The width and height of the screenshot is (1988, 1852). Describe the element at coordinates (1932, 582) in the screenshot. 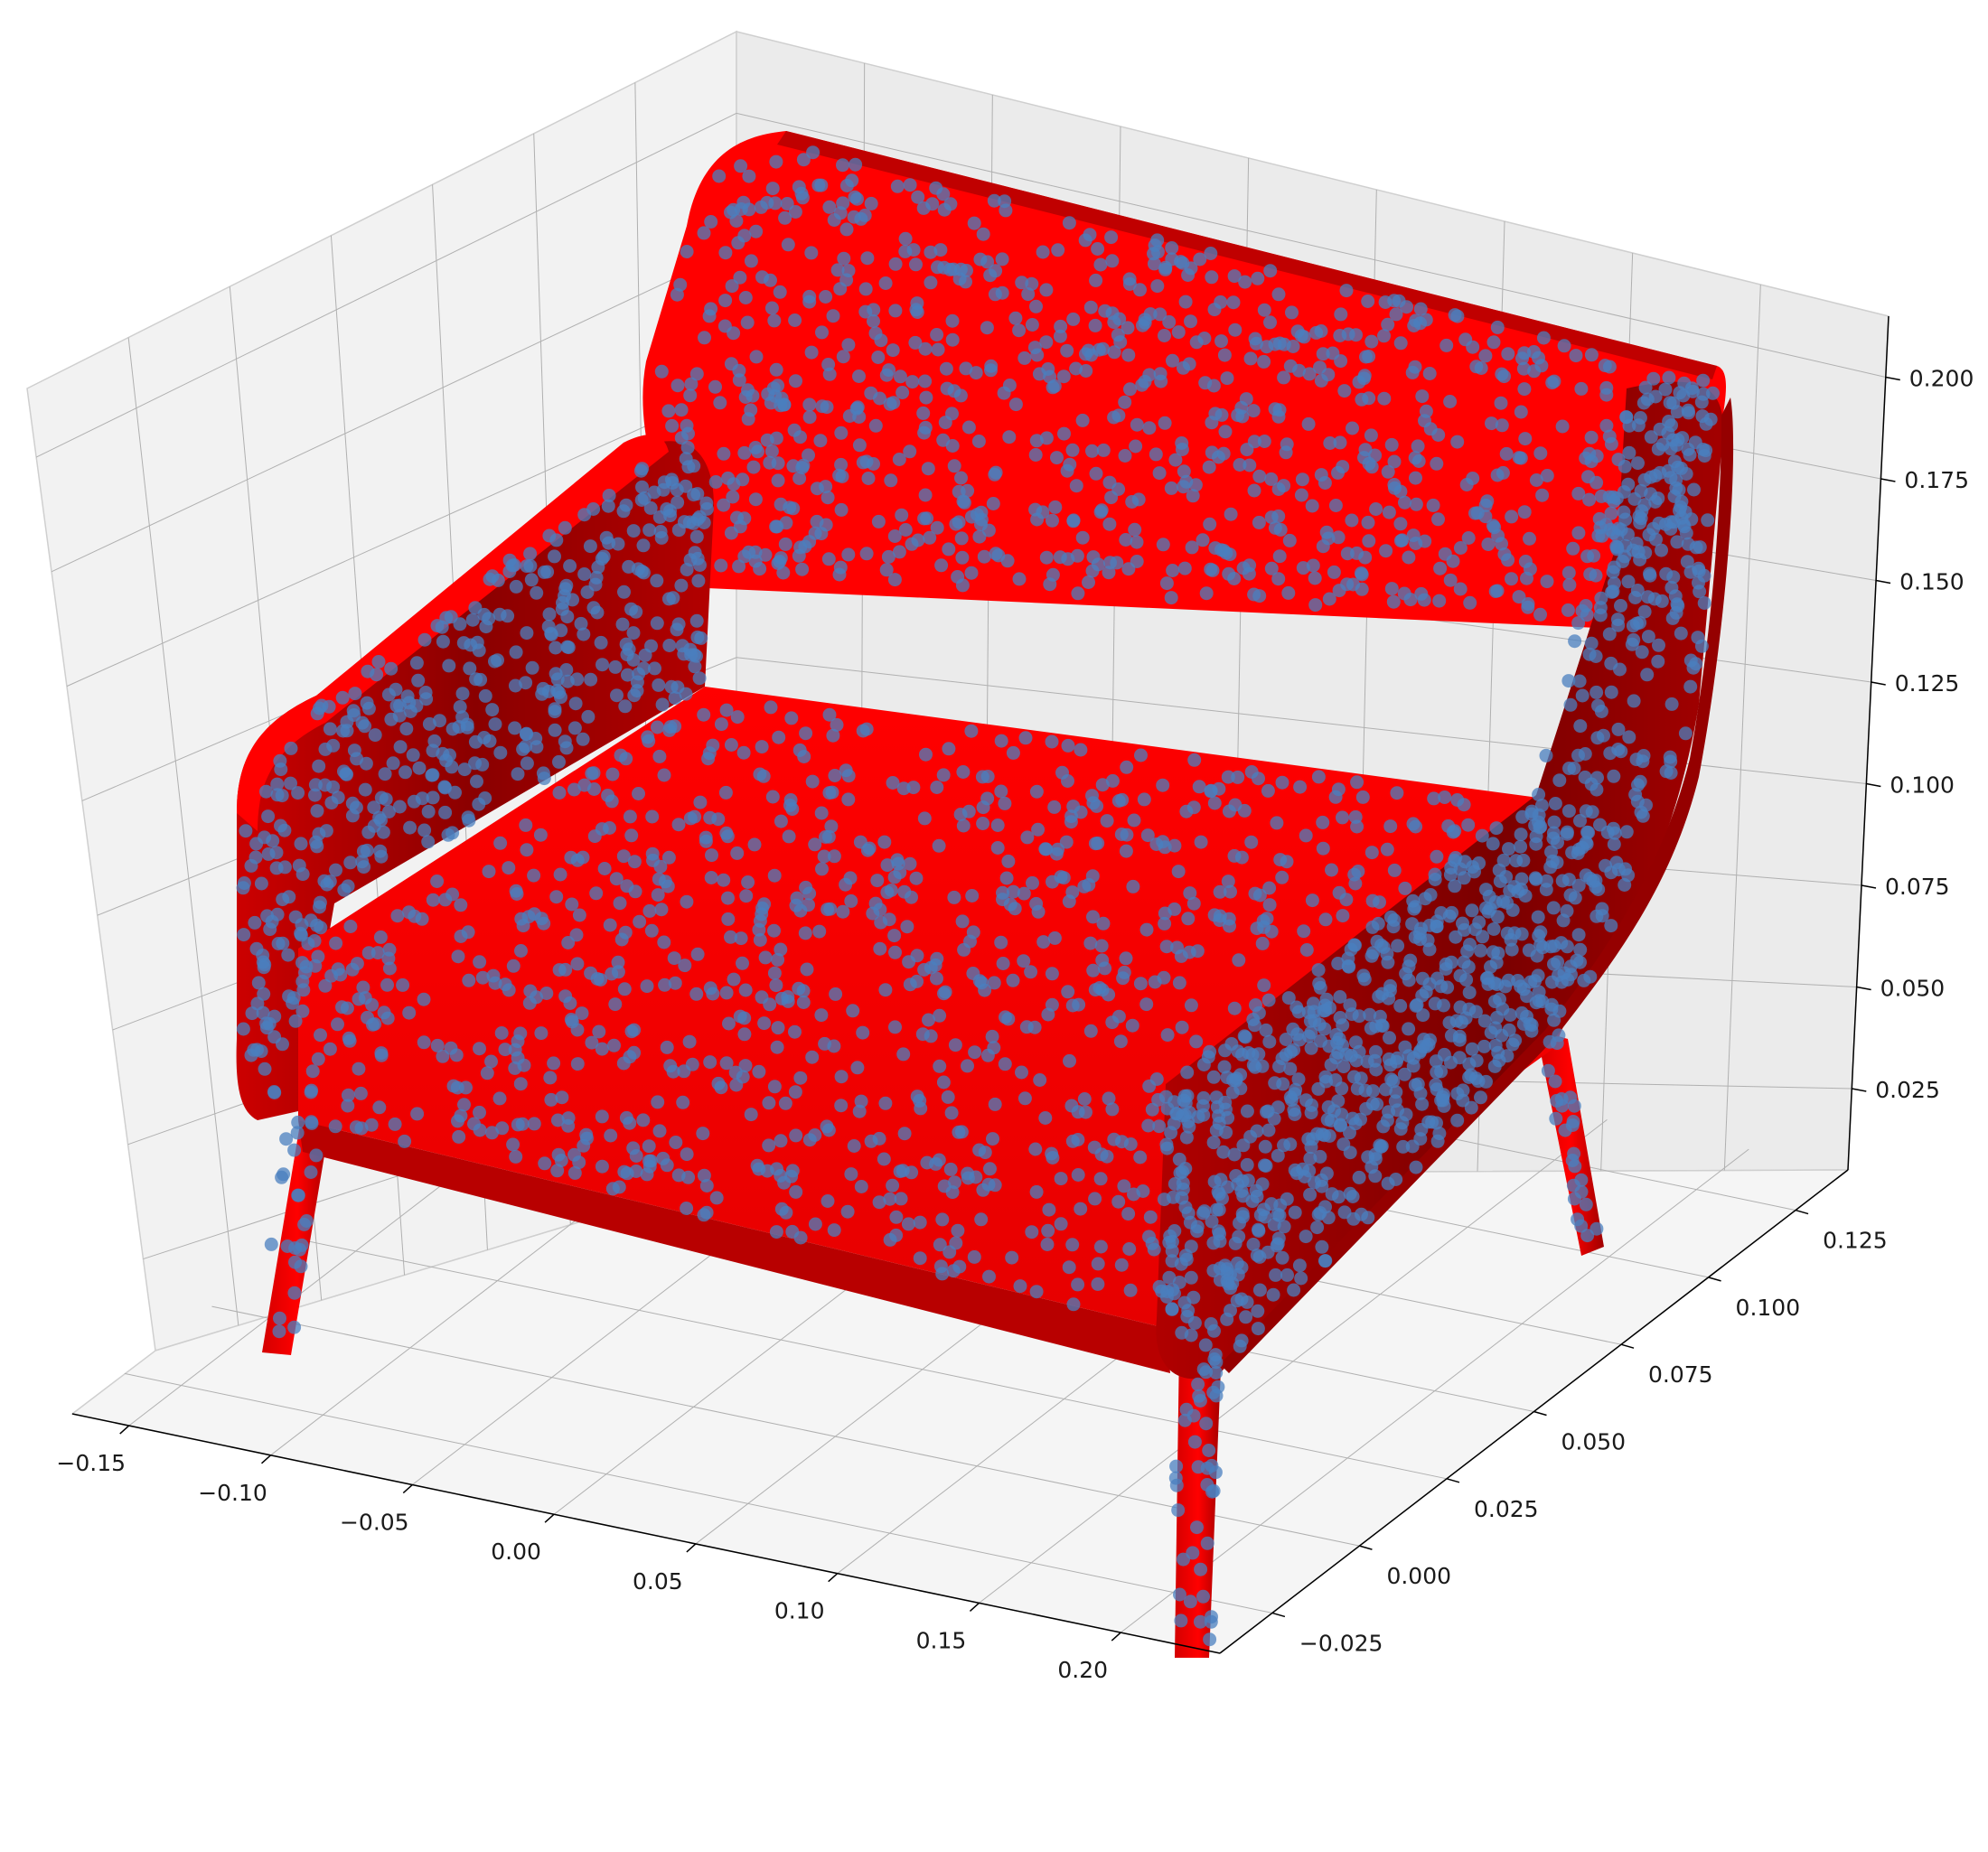

I see `z-tick-label: 0.150` at that location.